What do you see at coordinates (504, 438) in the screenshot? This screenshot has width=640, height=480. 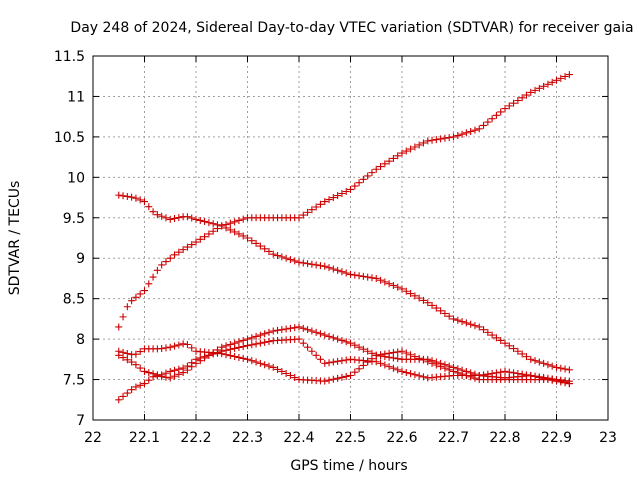 I see `x-tick-label: 22.8` at bounding box center [504, 438].